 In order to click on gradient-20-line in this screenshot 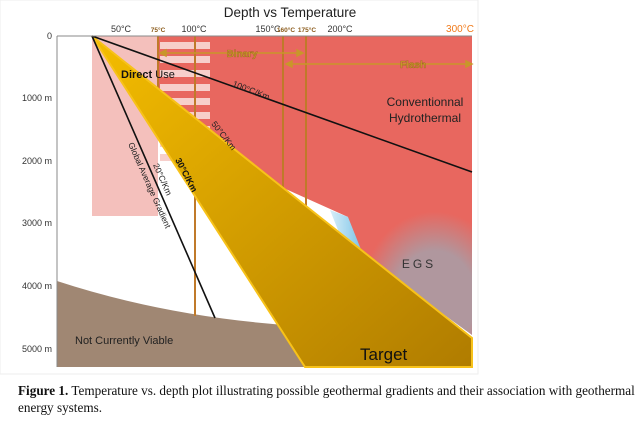, I will do `click(153, 177)`.